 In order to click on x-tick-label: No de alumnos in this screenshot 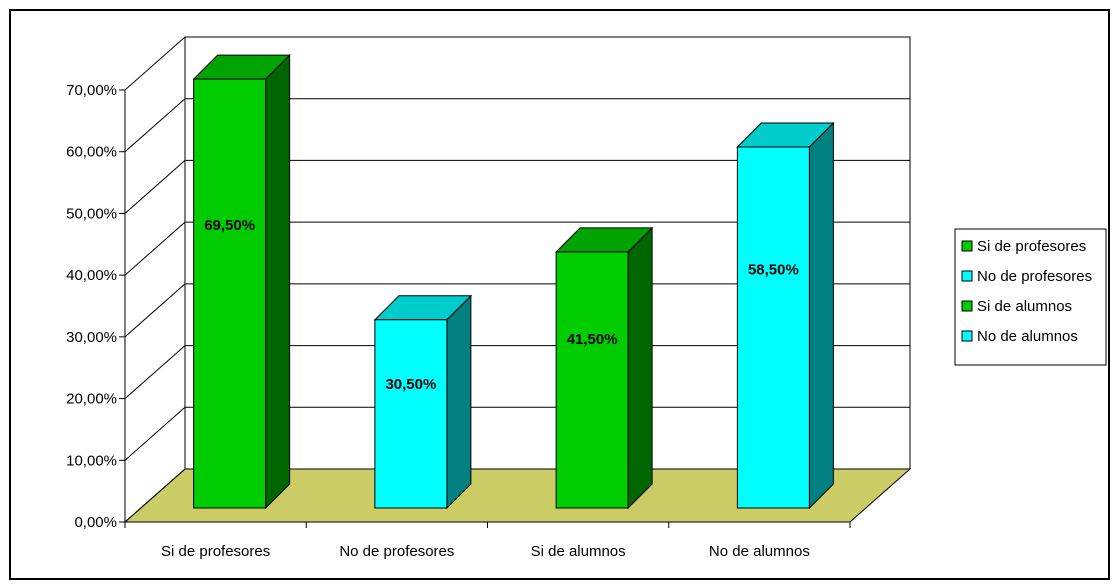, I will do `click(759, 551)`.